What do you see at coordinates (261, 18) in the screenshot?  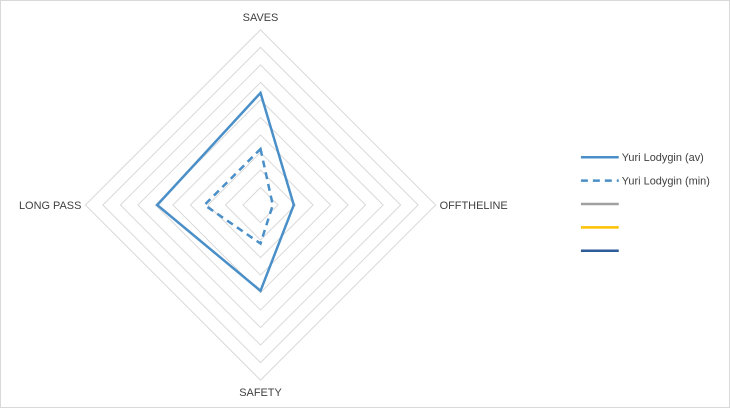 I see `axis-label-0: SAVES` at bounding box center [261, 18].